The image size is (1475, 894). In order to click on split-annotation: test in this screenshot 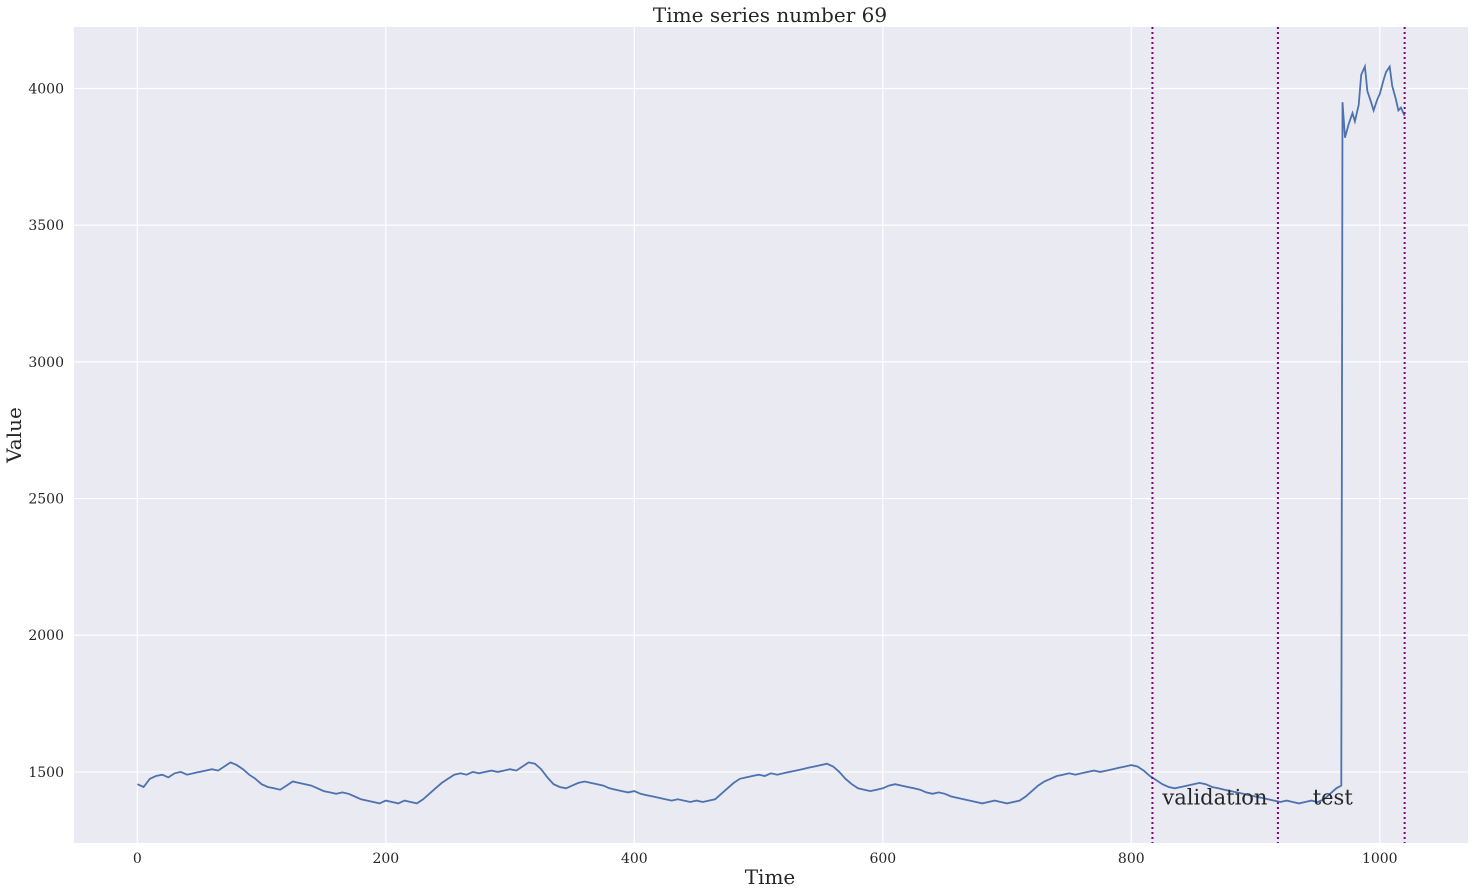, I will do `click(1333, 798)`.